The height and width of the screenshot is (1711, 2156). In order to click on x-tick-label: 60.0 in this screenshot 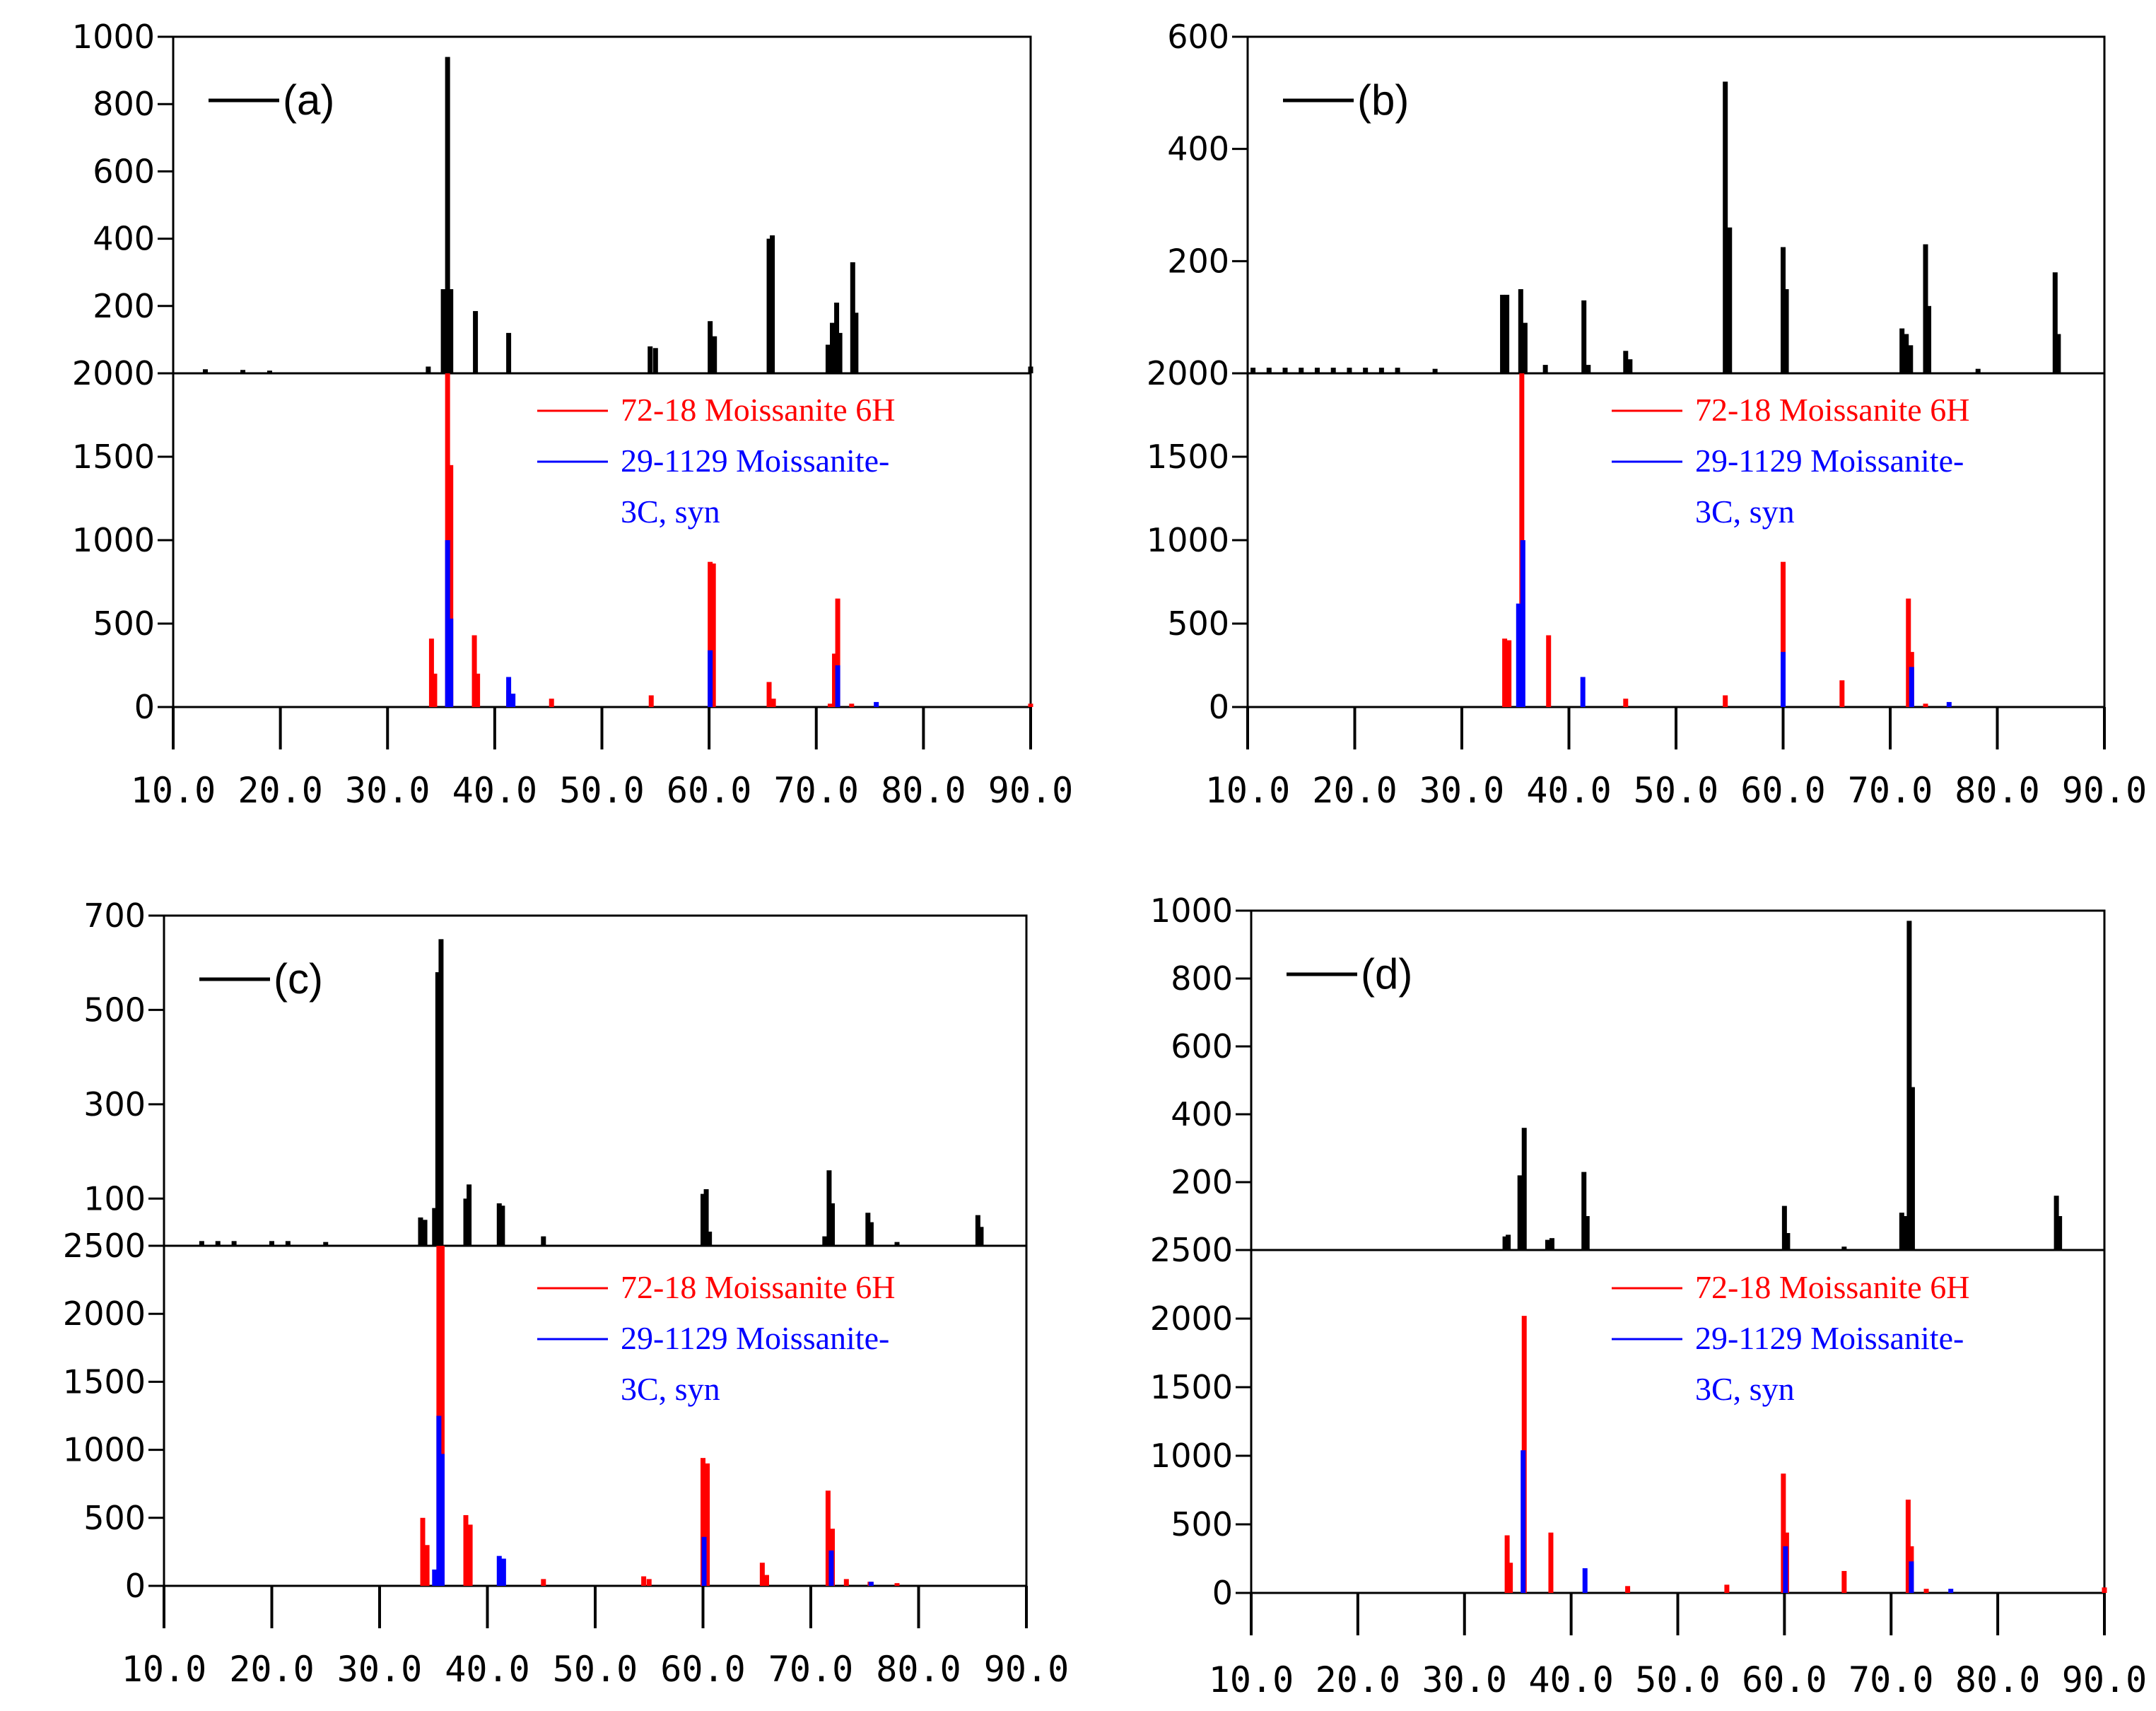, I will do `click(702, 1670)`.